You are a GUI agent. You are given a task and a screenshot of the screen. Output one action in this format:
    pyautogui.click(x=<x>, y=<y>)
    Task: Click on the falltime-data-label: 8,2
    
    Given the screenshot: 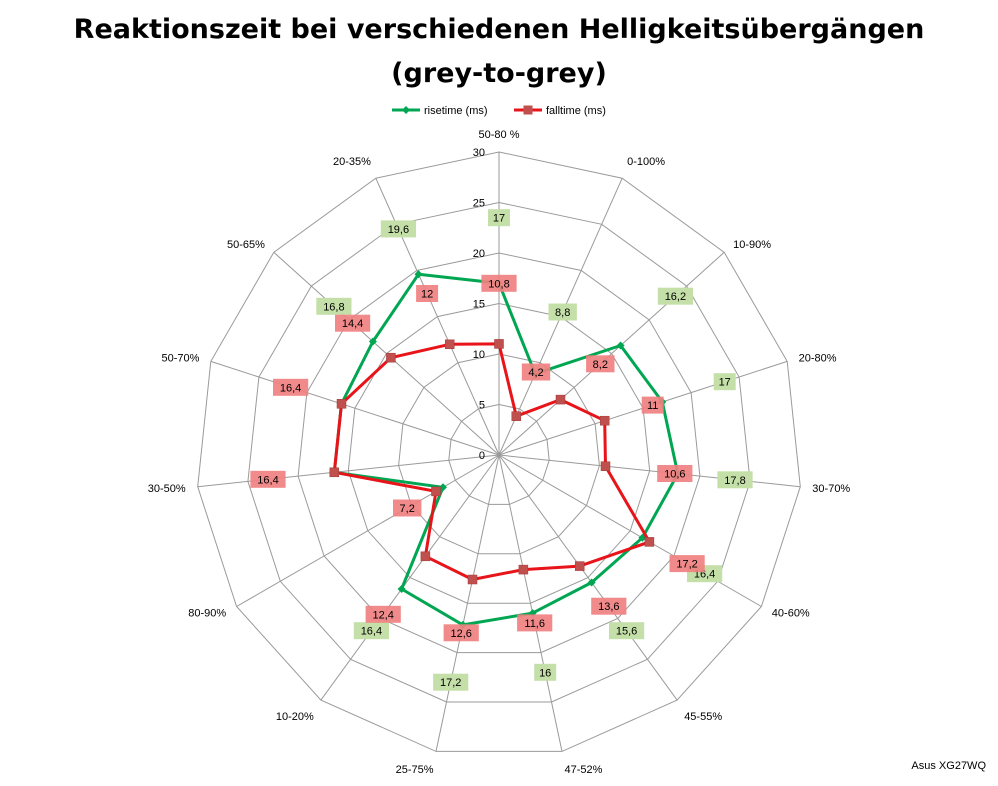 What is the action you would take?
    pyautogui.click(x=600, y=365)
    